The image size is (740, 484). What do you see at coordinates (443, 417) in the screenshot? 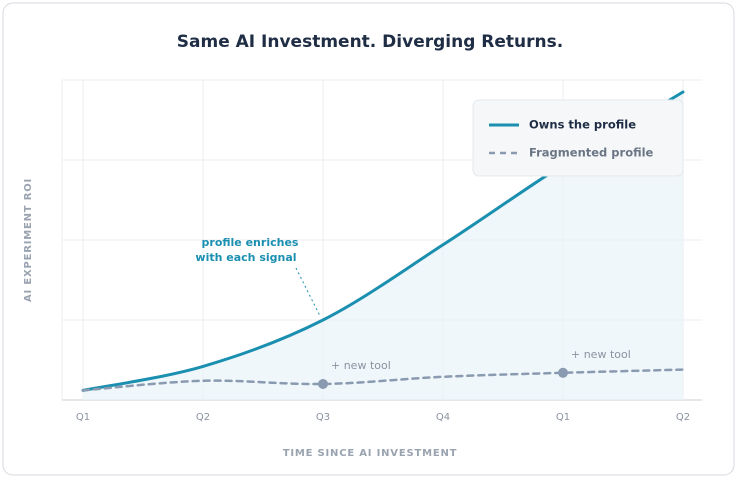
I see `x-tick-label: Q4` at bounding box center [443, 417].